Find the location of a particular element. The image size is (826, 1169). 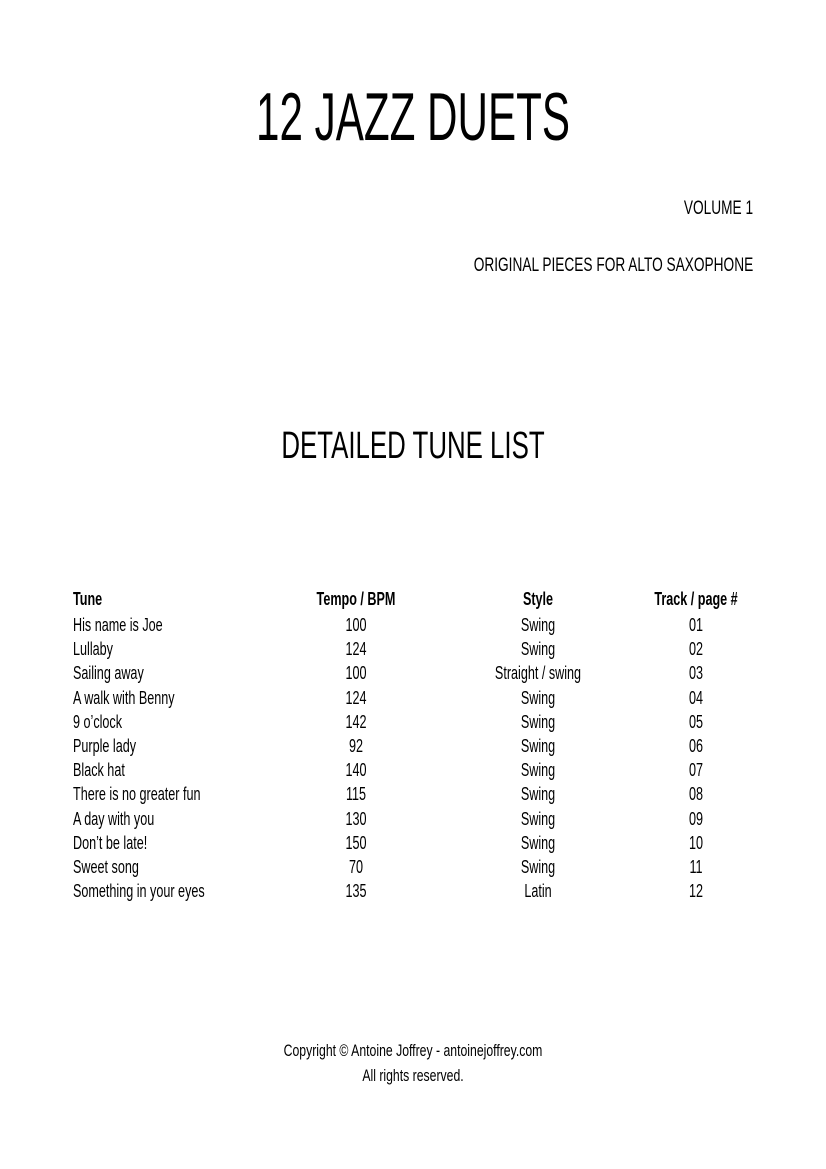

header-track: Track / page # is located at coordinates (696, 599).